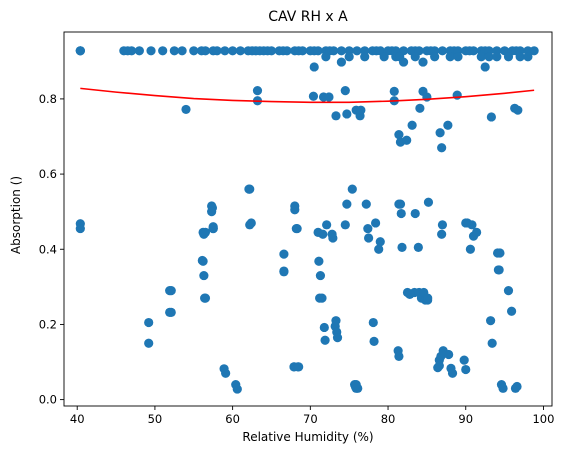 The height and width of the screenshot is (453, 567). What do you see at coordinates (155, 419) in the screenshot?
I see `x-tick-label: 50` at bounding box center [155, 419].